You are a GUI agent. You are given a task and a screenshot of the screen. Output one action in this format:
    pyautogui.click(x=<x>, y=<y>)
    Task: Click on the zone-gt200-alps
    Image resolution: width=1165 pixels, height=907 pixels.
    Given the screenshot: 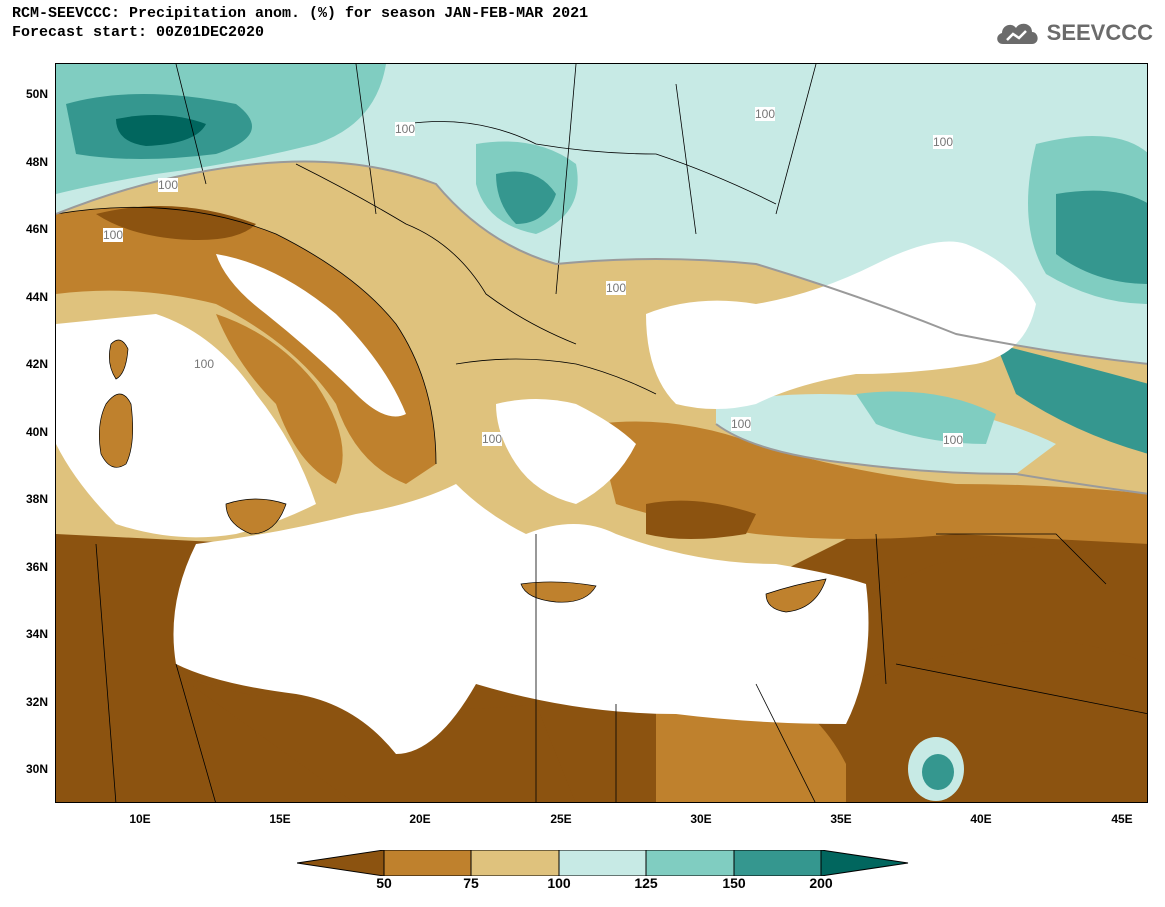 What is the action you would take?
    pyautogui.click(x=161, y=130)
    